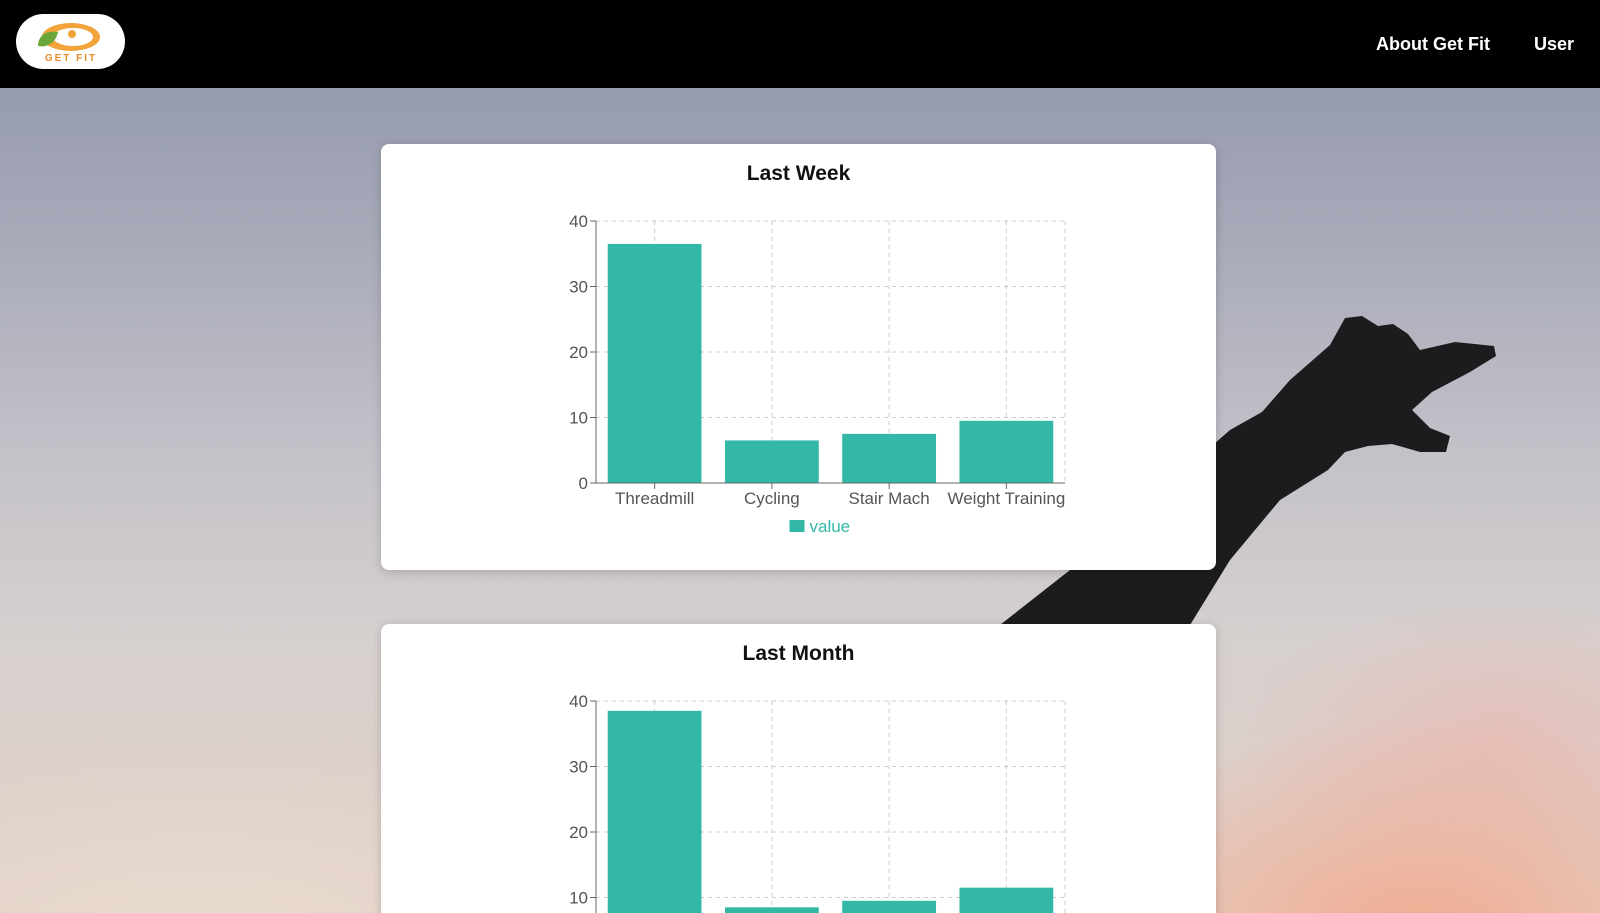  I want to click on x-tick-label: Threadmill, so click(654, 498).